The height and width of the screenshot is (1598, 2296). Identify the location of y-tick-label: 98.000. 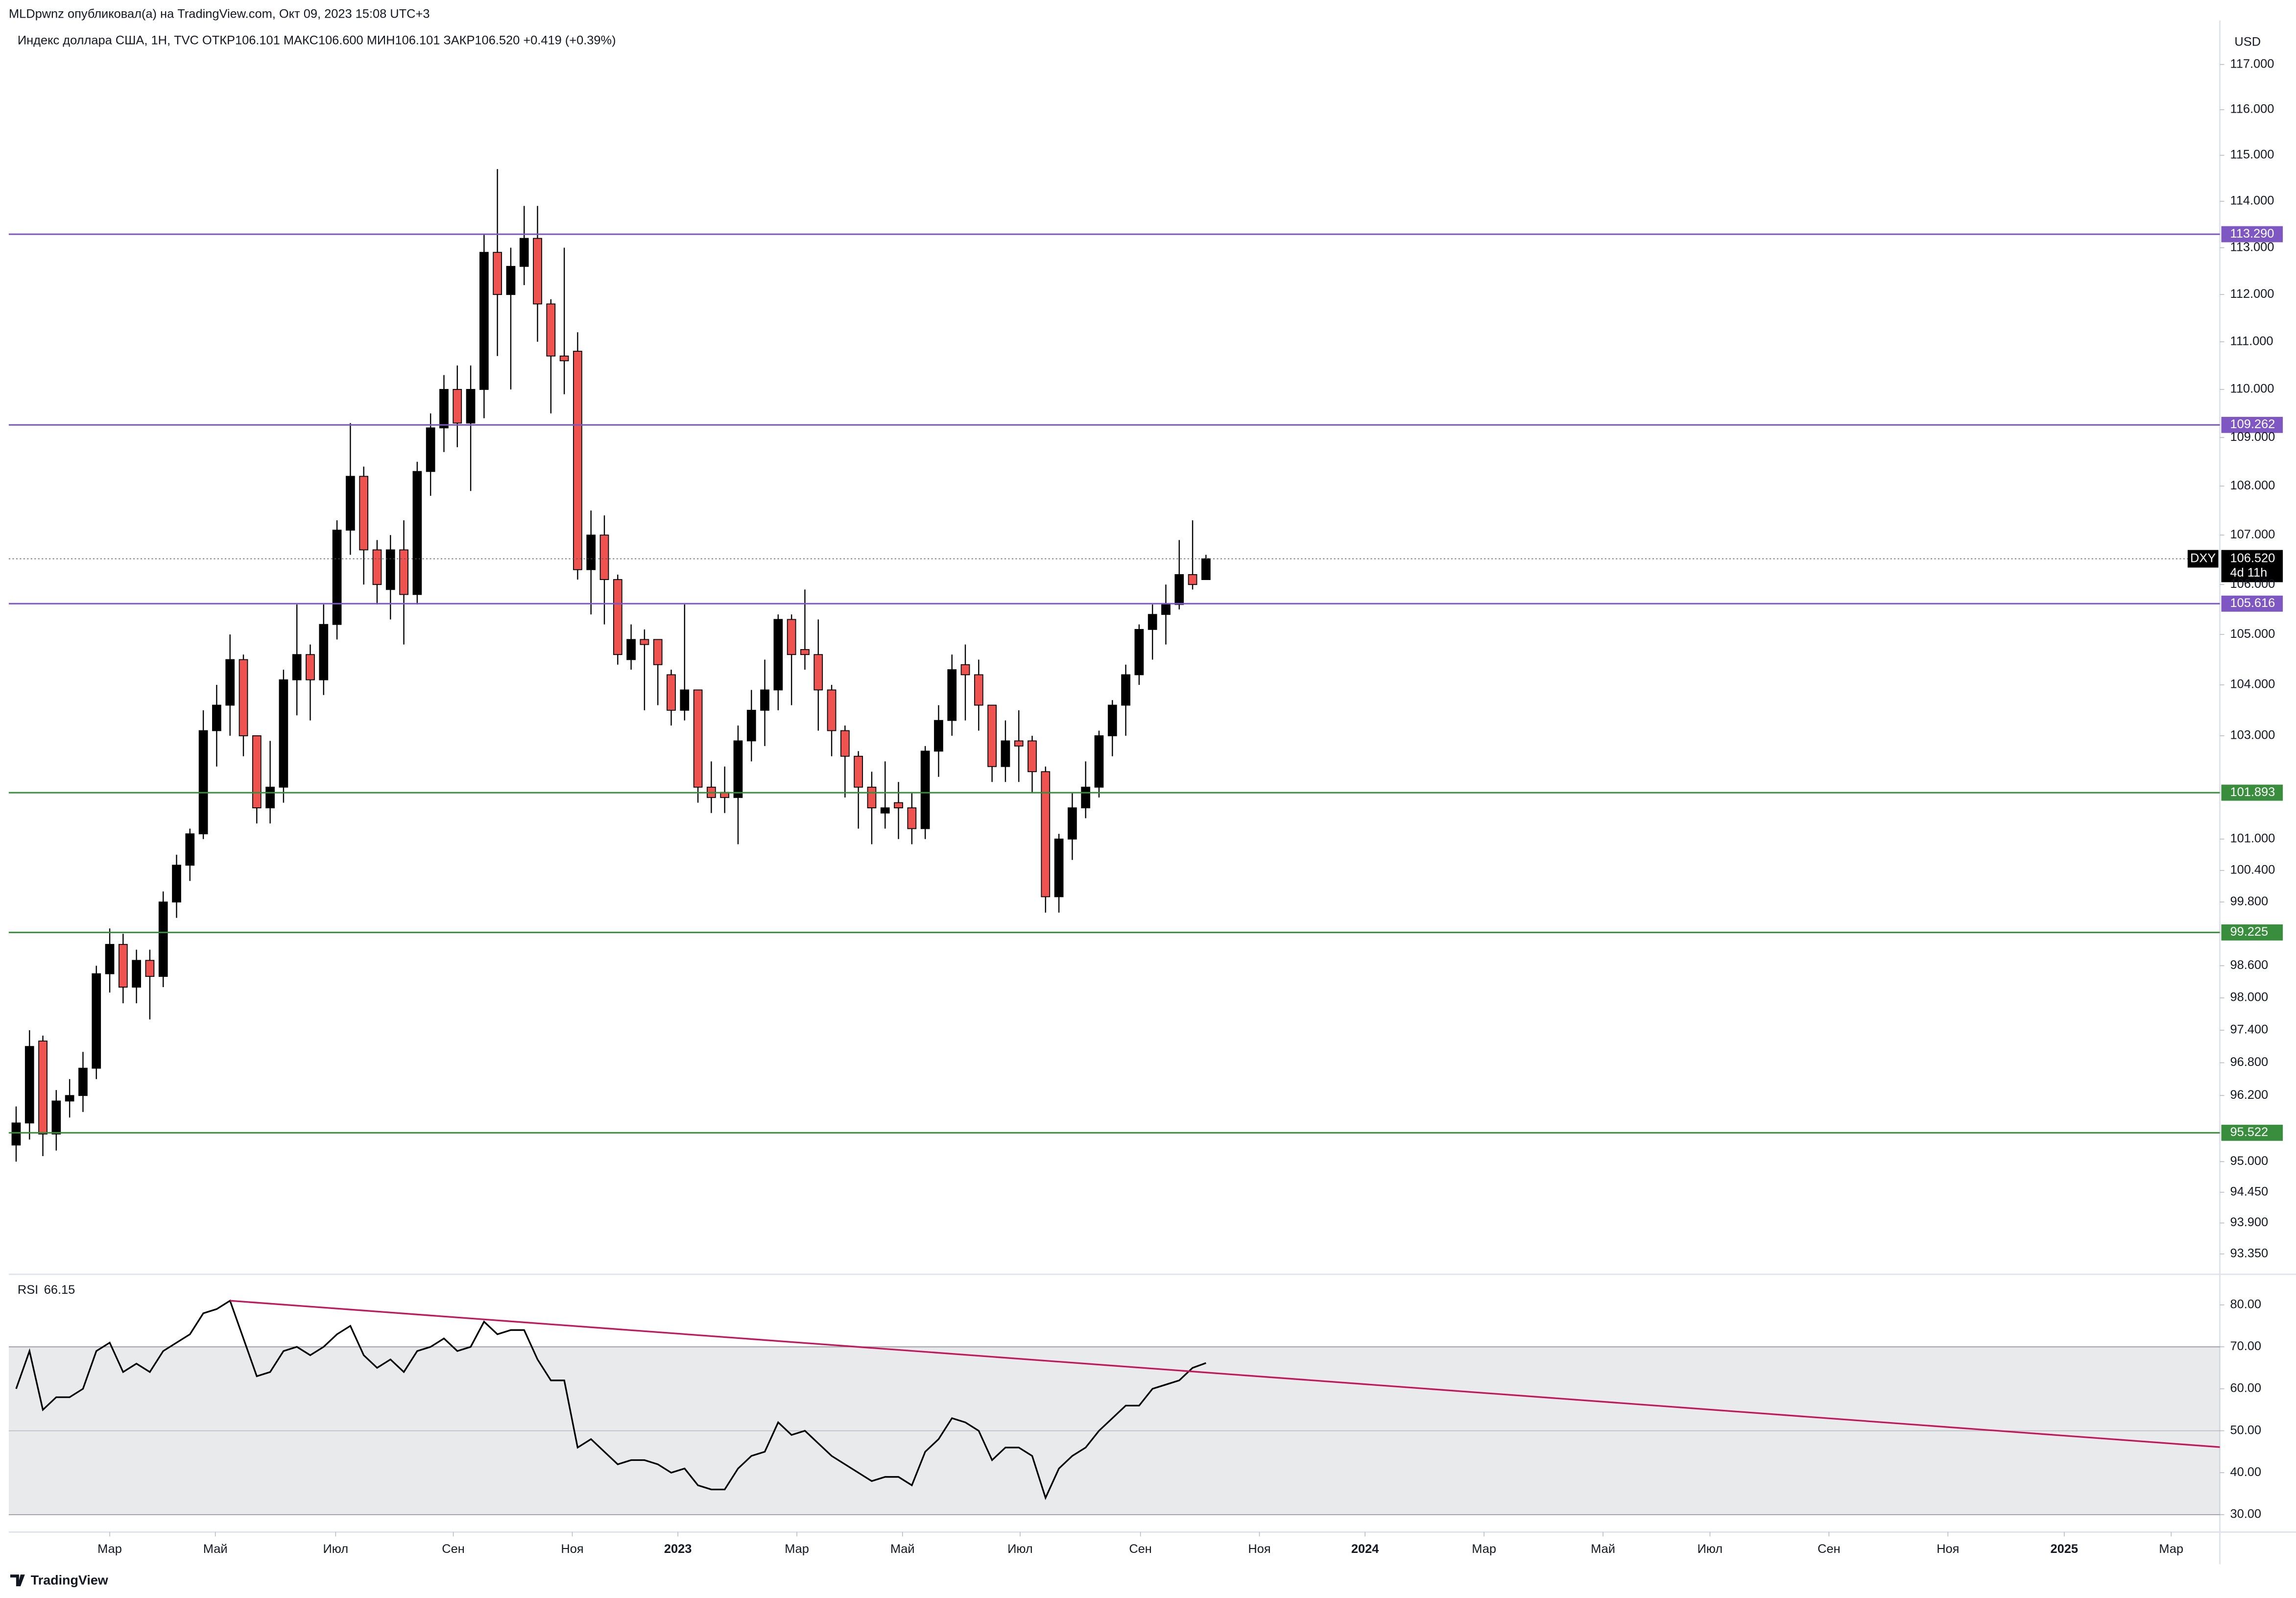
(2249, 997).